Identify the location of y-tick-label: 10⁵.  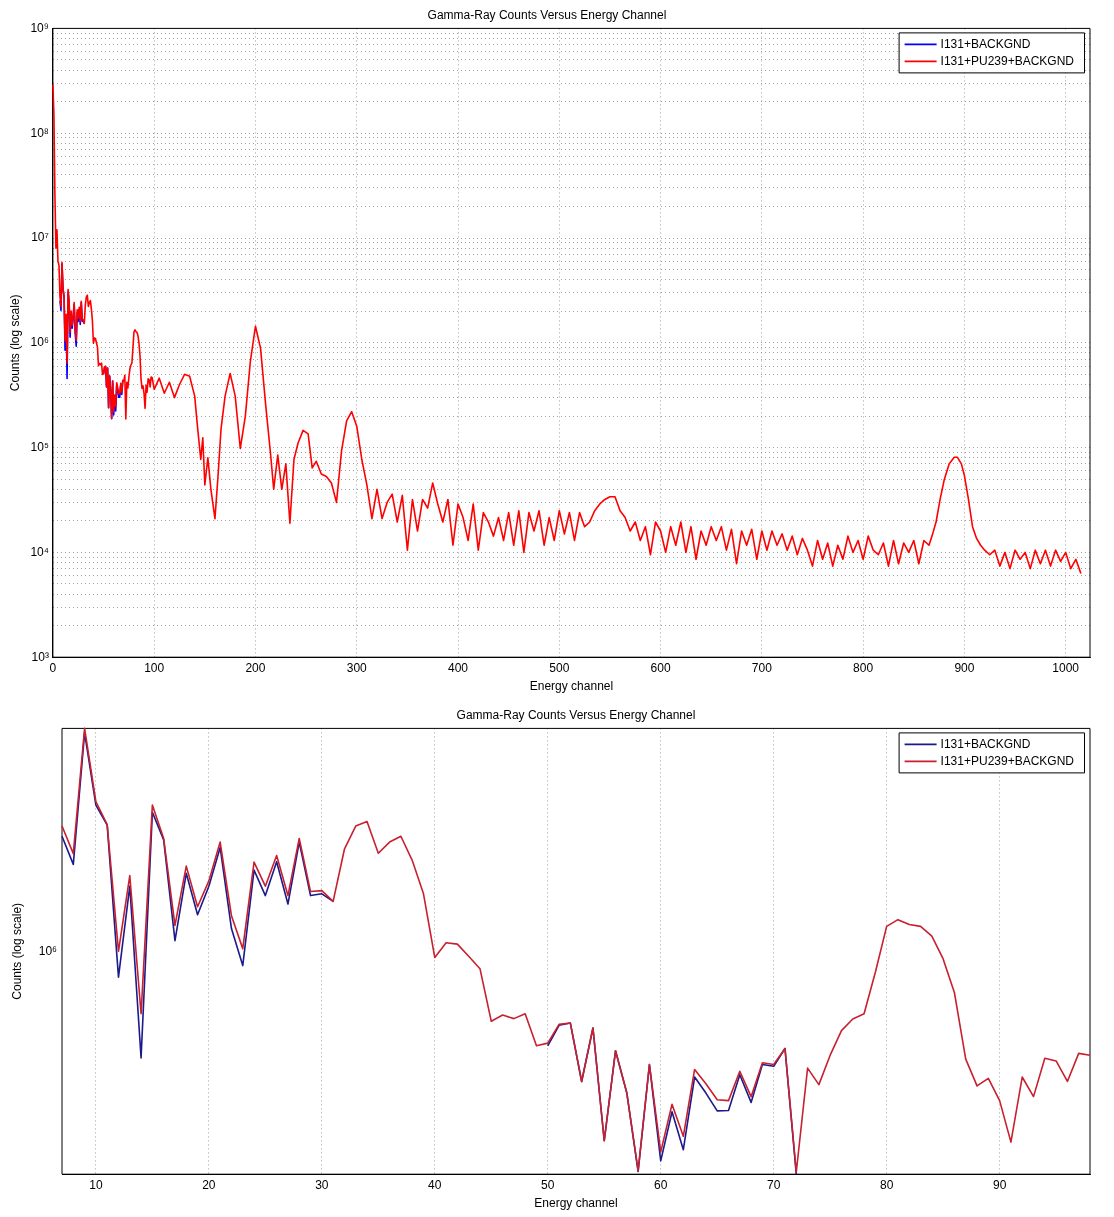
(39, 446).